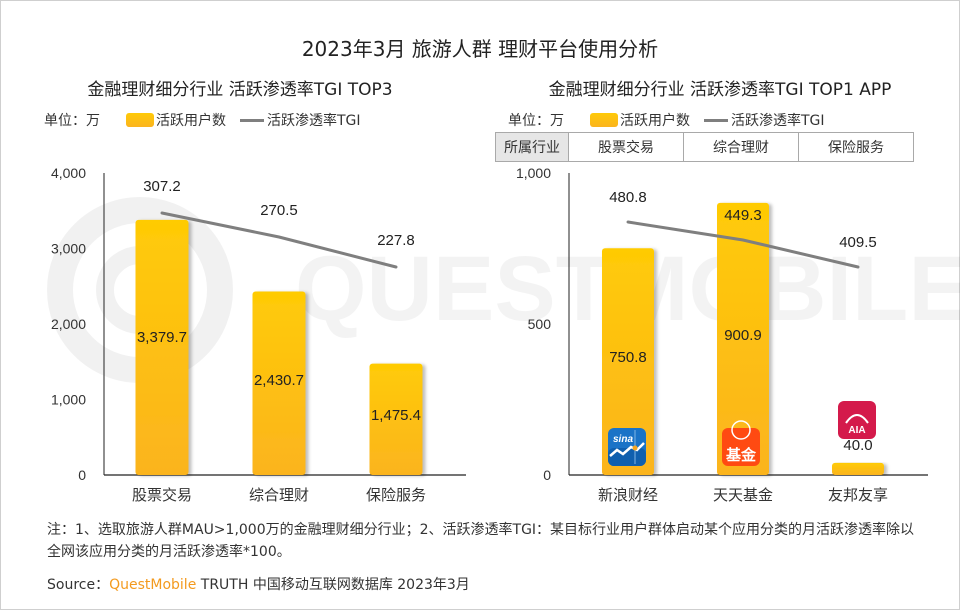 The height and width of the screenshot is (610, 960). Describe the element at coordinates (153, 585) in the screenshot. I see `source-brand: QuestMobile` at that location.